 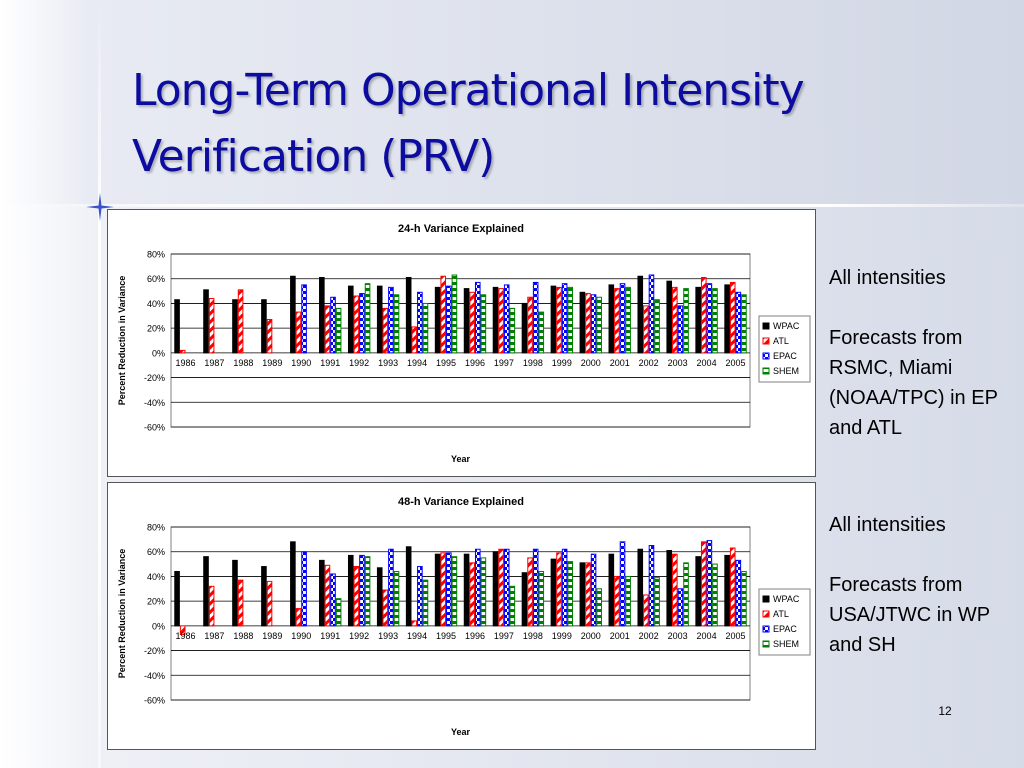 What do you see at coordinates (781, 341) in the screenshot?
I see `legend-label-atl: ATL` at bounding box center [781, 341].